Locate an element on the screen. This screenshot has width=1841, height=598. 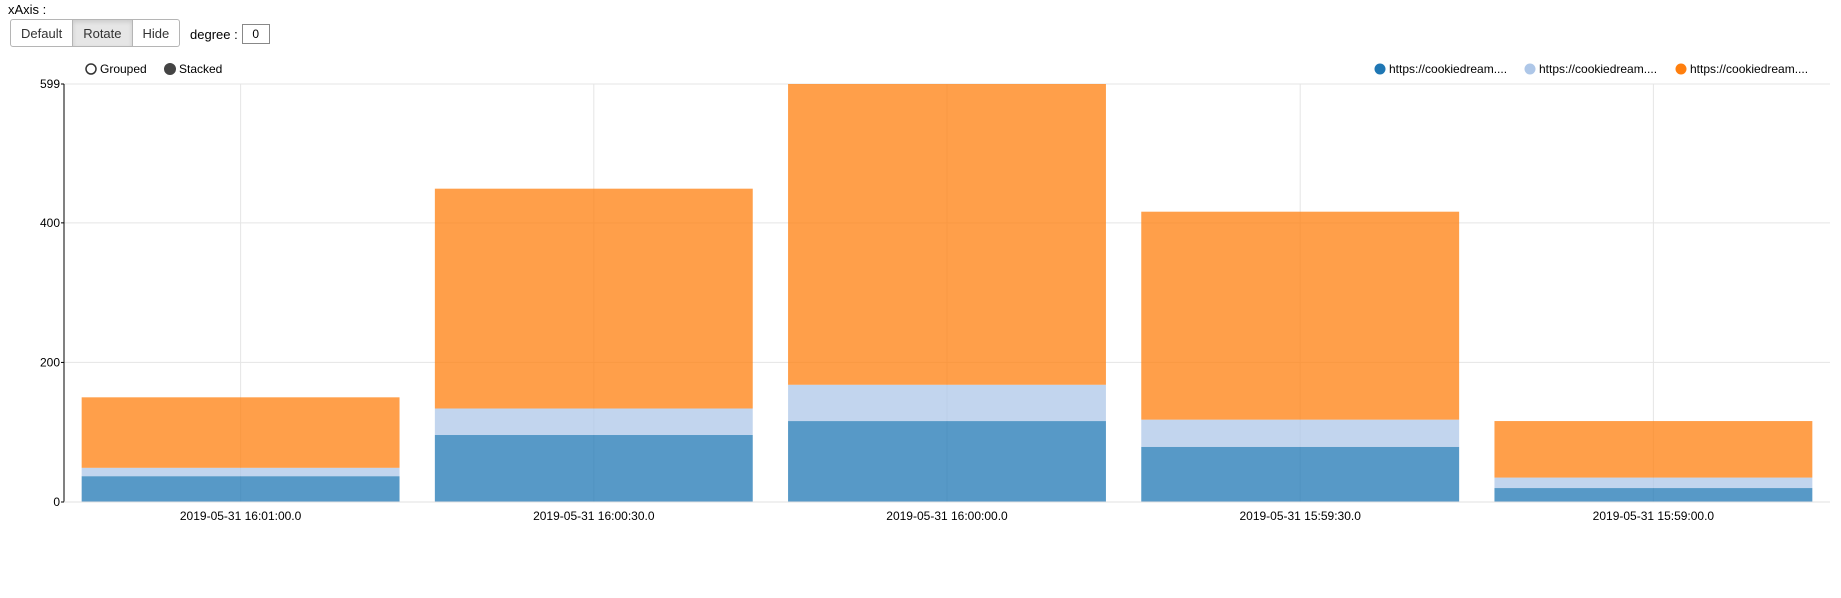
degree-input is located at coordinates (255, 34).